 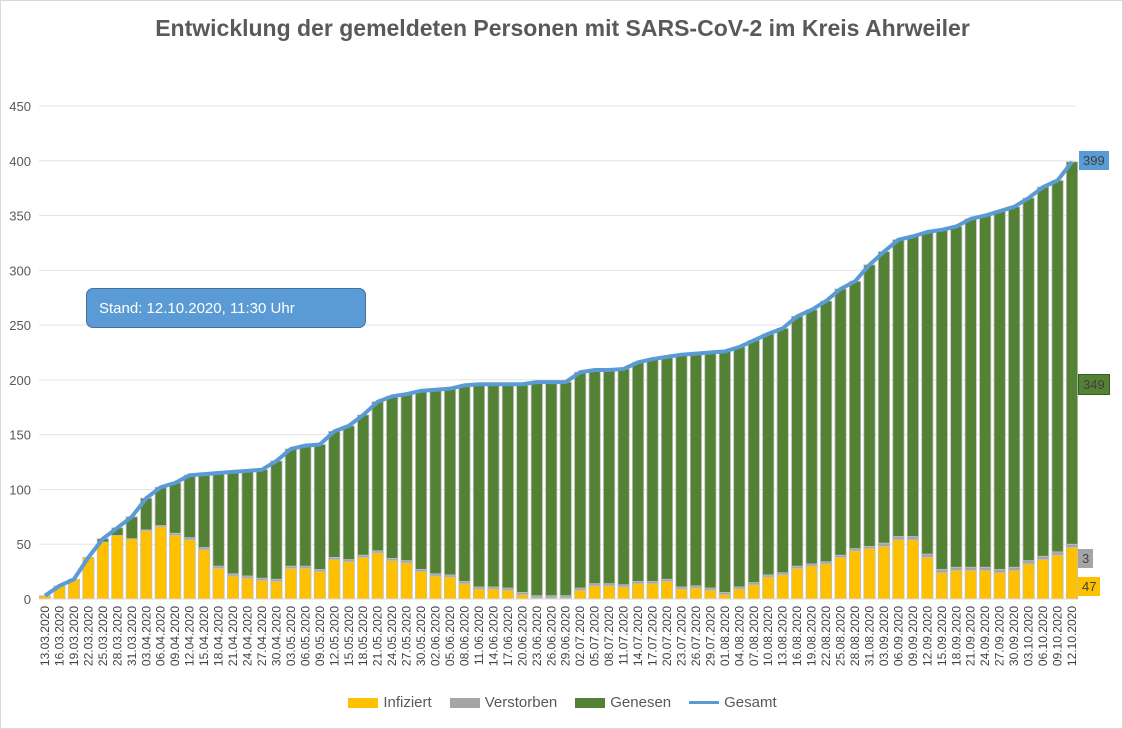 What do you see at coordinates (407, 636) in the screenshot?
I see `x-tick-label: 27.05.2020` at bounding box center [407, 636].